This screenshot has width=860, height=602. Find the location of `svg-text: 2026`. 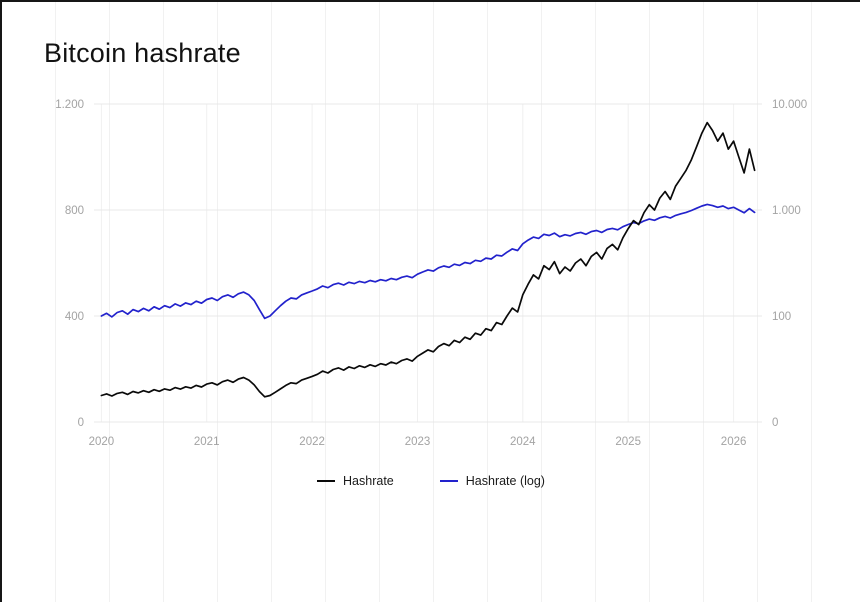

svg-text: 2026 is located at coordinates (734, 442).